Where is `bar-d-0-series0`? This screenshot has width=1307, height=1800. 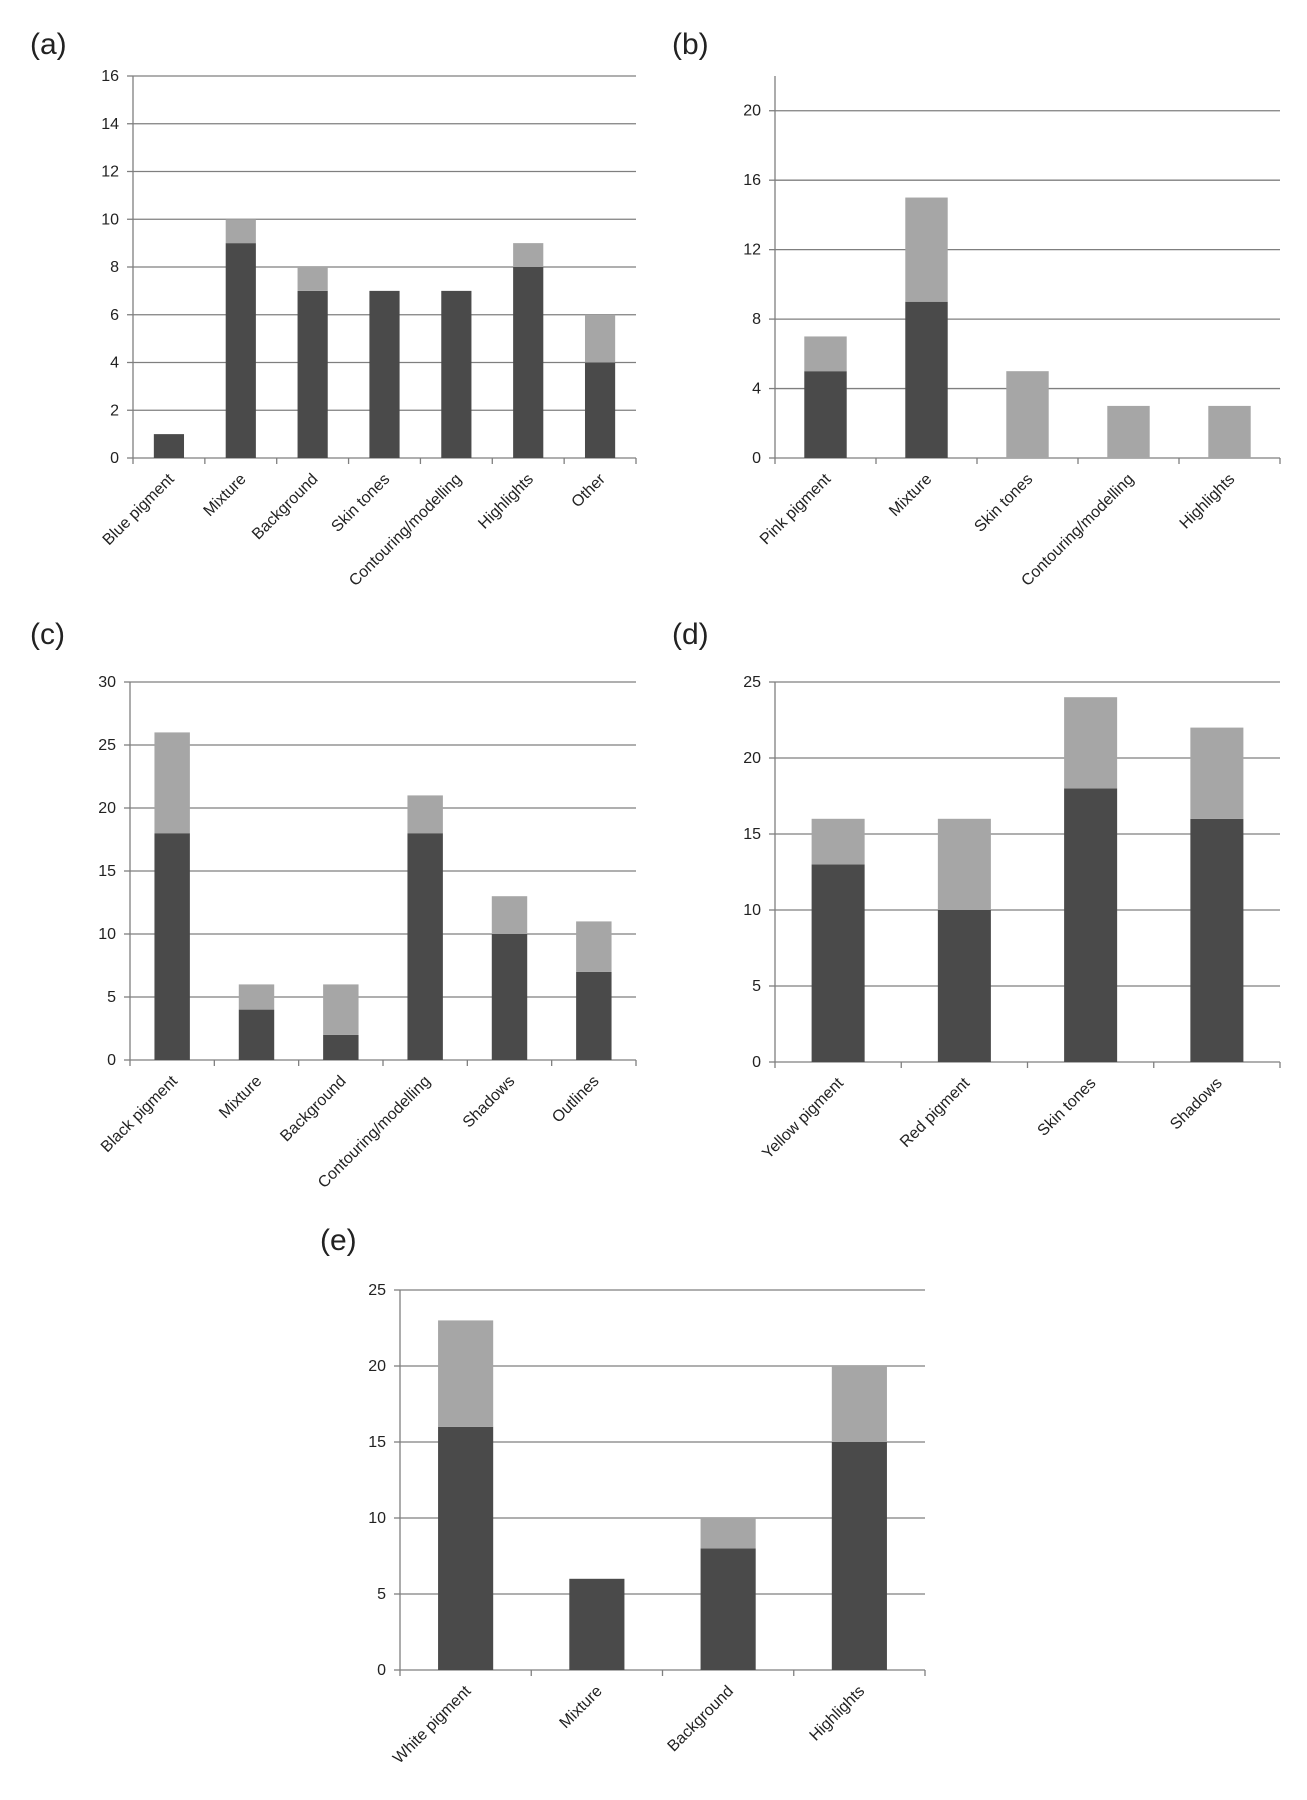
bar-d-0-series0 is located at coordinates (838, 963).